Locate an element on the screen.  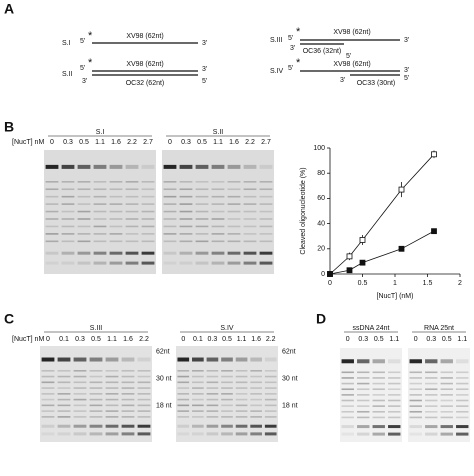
conc-label: [NucT] nM is located at coordinates (28, 142).